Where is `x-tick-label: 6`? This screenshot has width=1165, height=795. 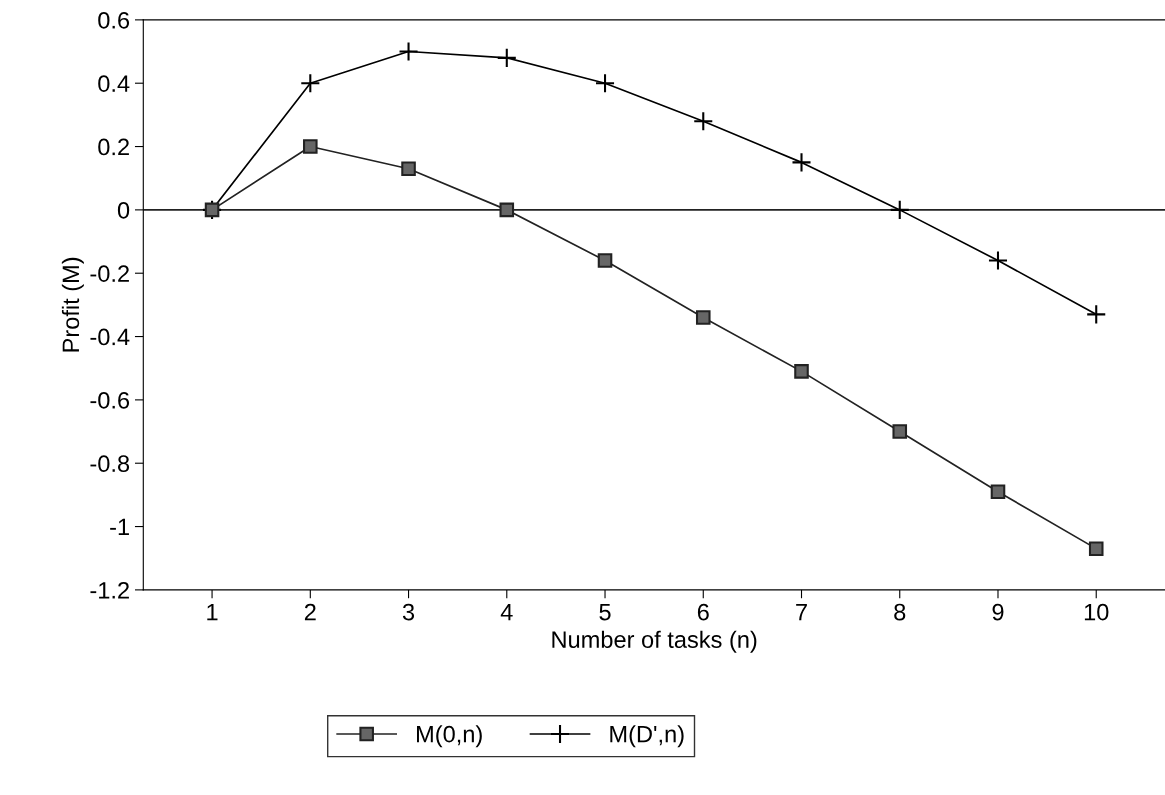 x-tick-label: 6 is located at coordinates (703, 612).